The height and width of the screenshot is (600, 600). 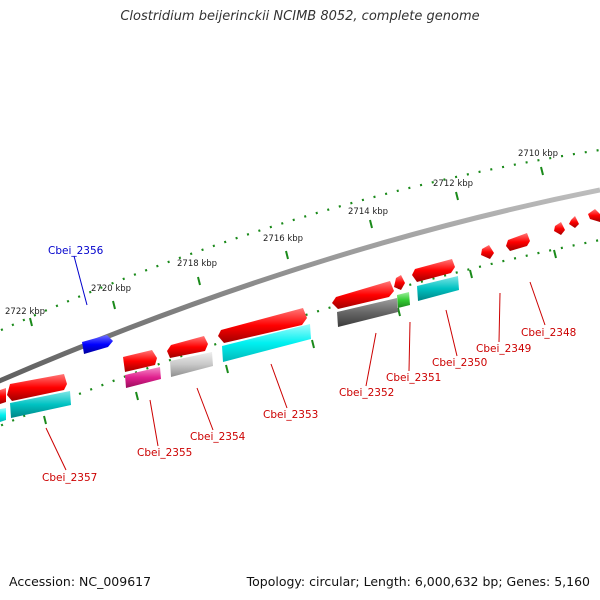 I want to click on kbp-label-2718: 2718 kbp, so click(x=197, y=264).